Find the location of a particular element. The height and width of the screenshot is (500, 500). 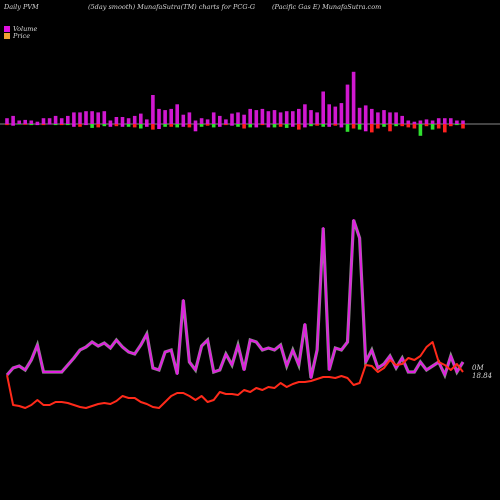

price-tag: 0M 18.84 is located at coordinates (482, 372).